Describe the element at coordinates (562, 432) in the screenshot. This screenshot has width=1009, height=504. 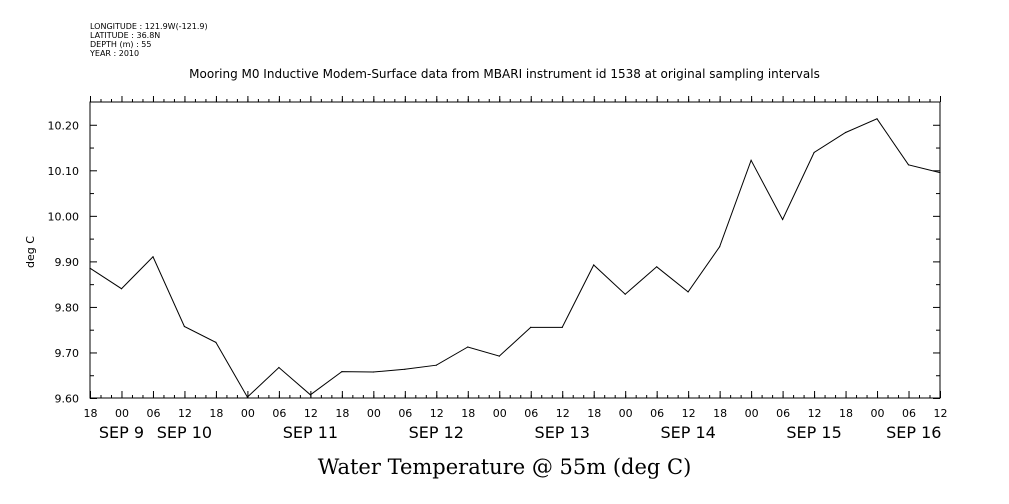
I see `x-day-label: SEP 13` at that location.